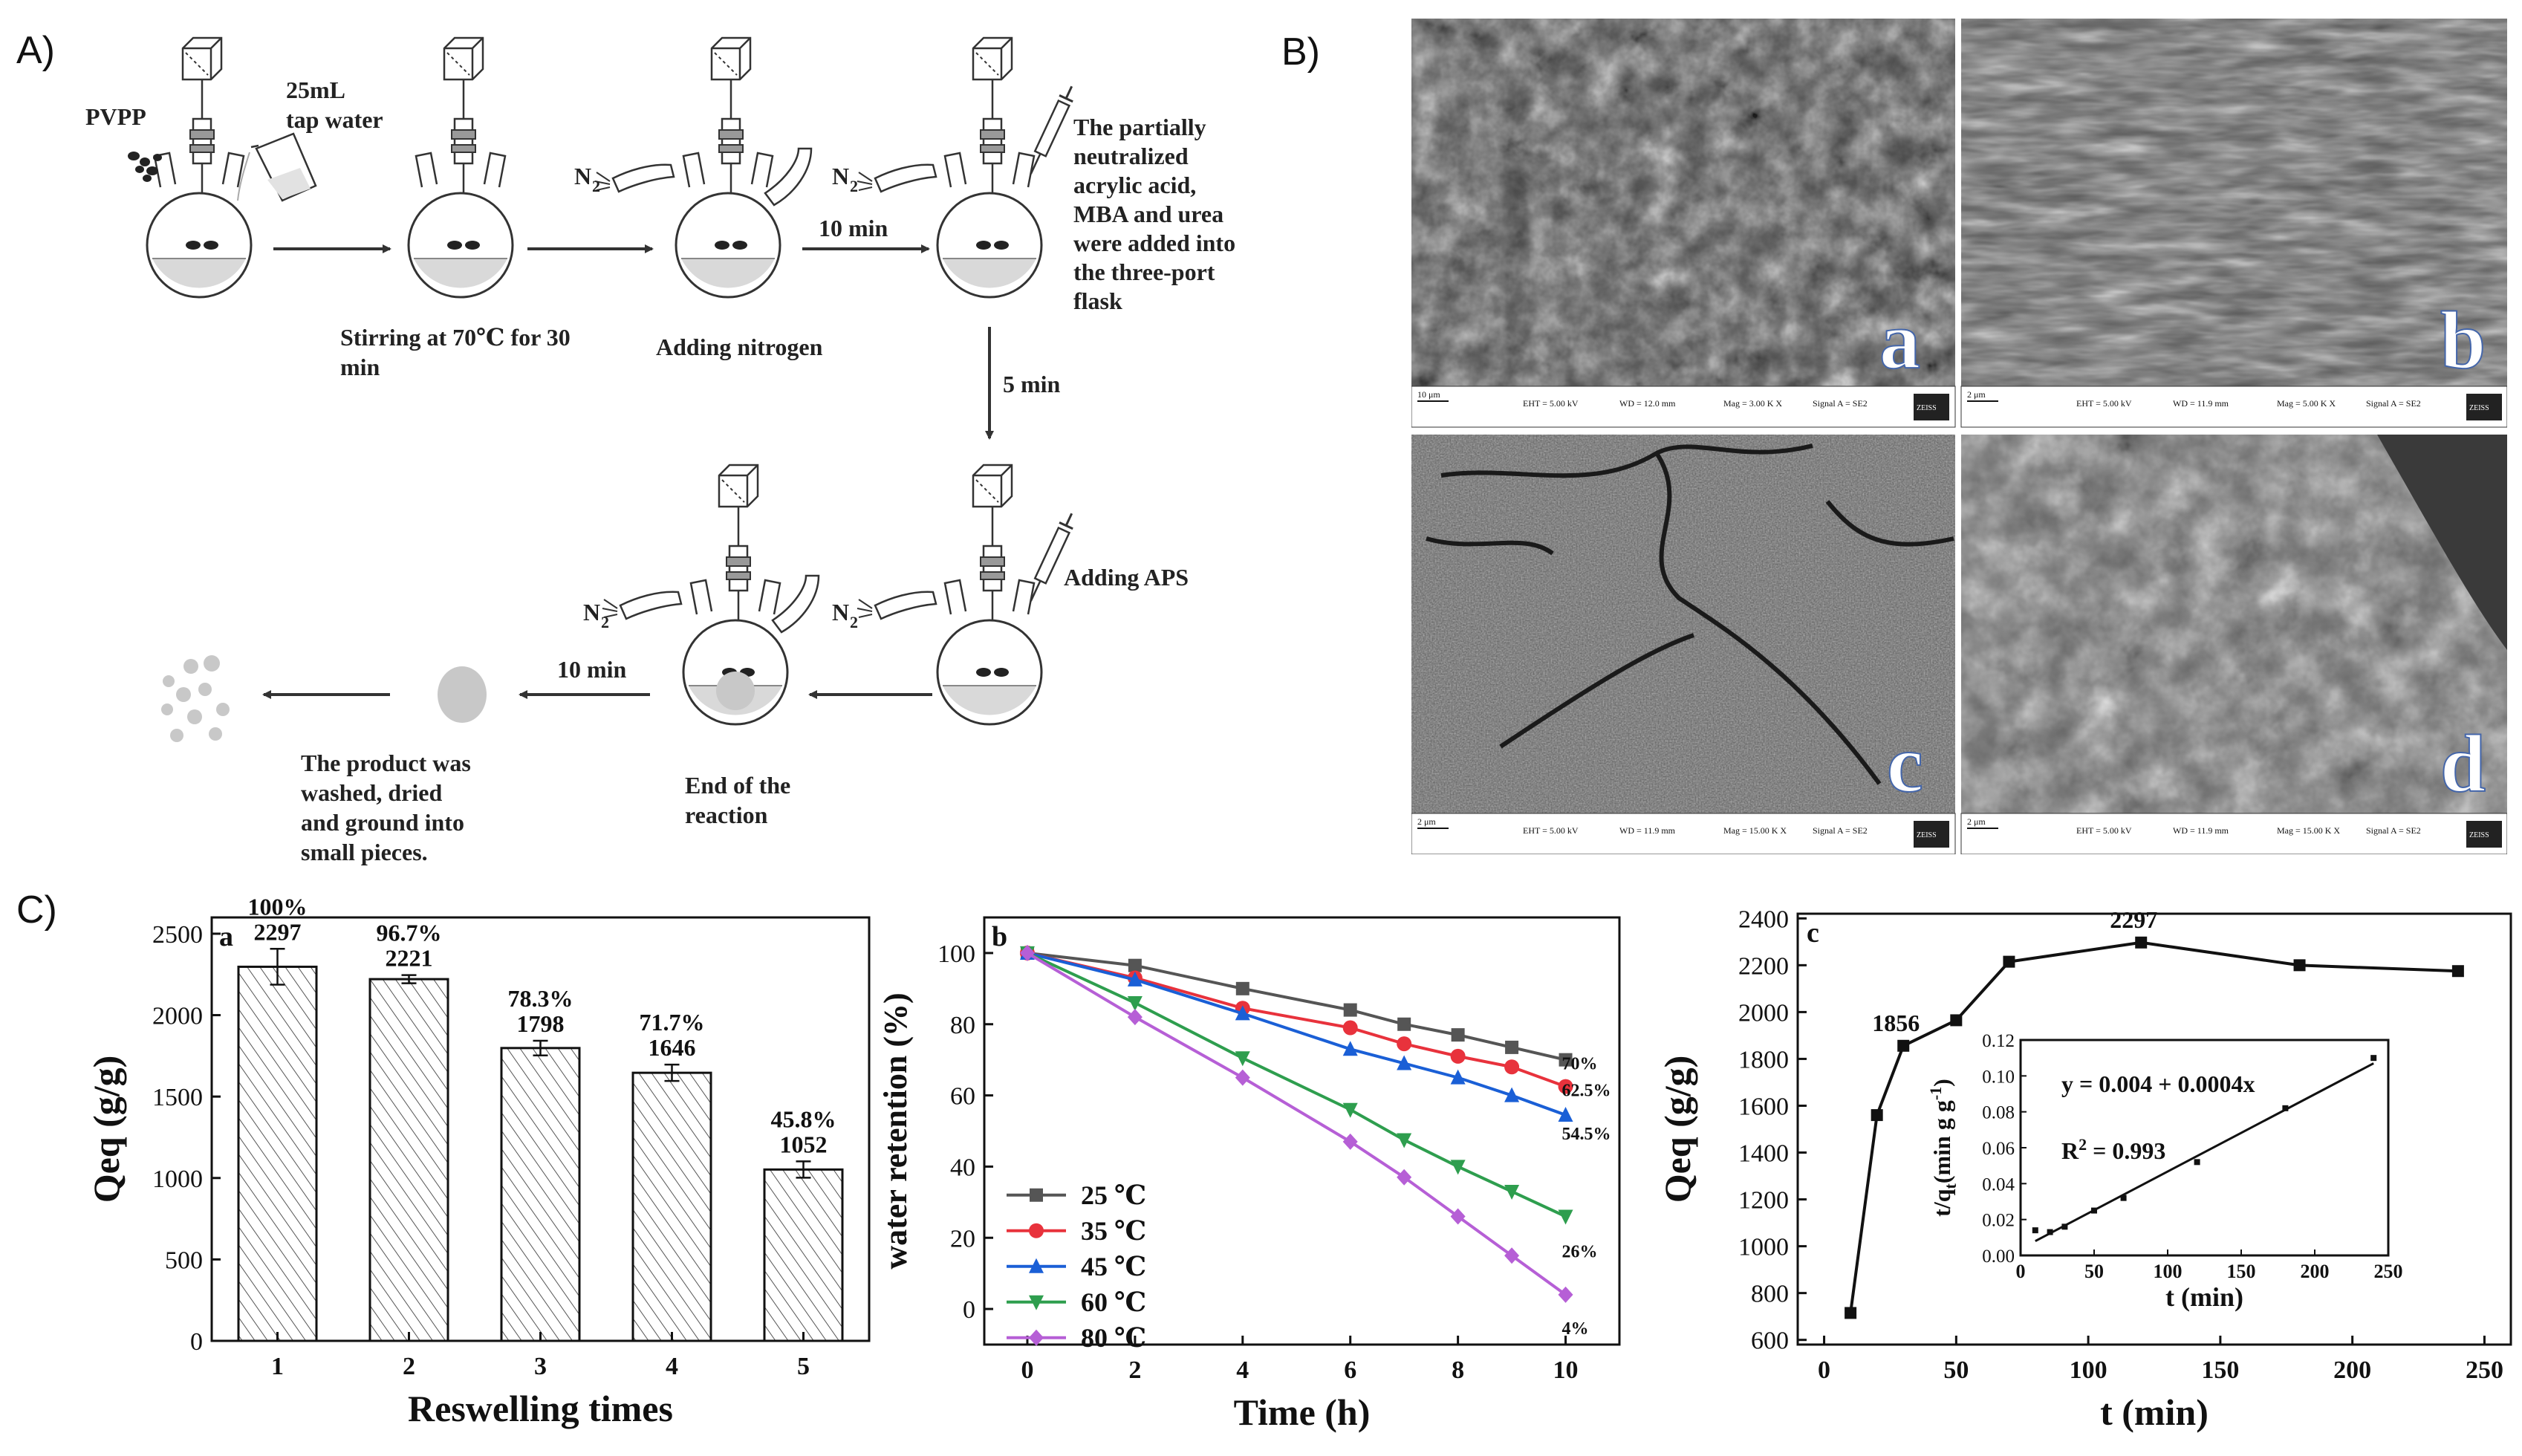 The image size is (2522, 1456). Describe the element at coordinates (1154, 243) in the screenshot. I see `step3-line: were added into` at that location.